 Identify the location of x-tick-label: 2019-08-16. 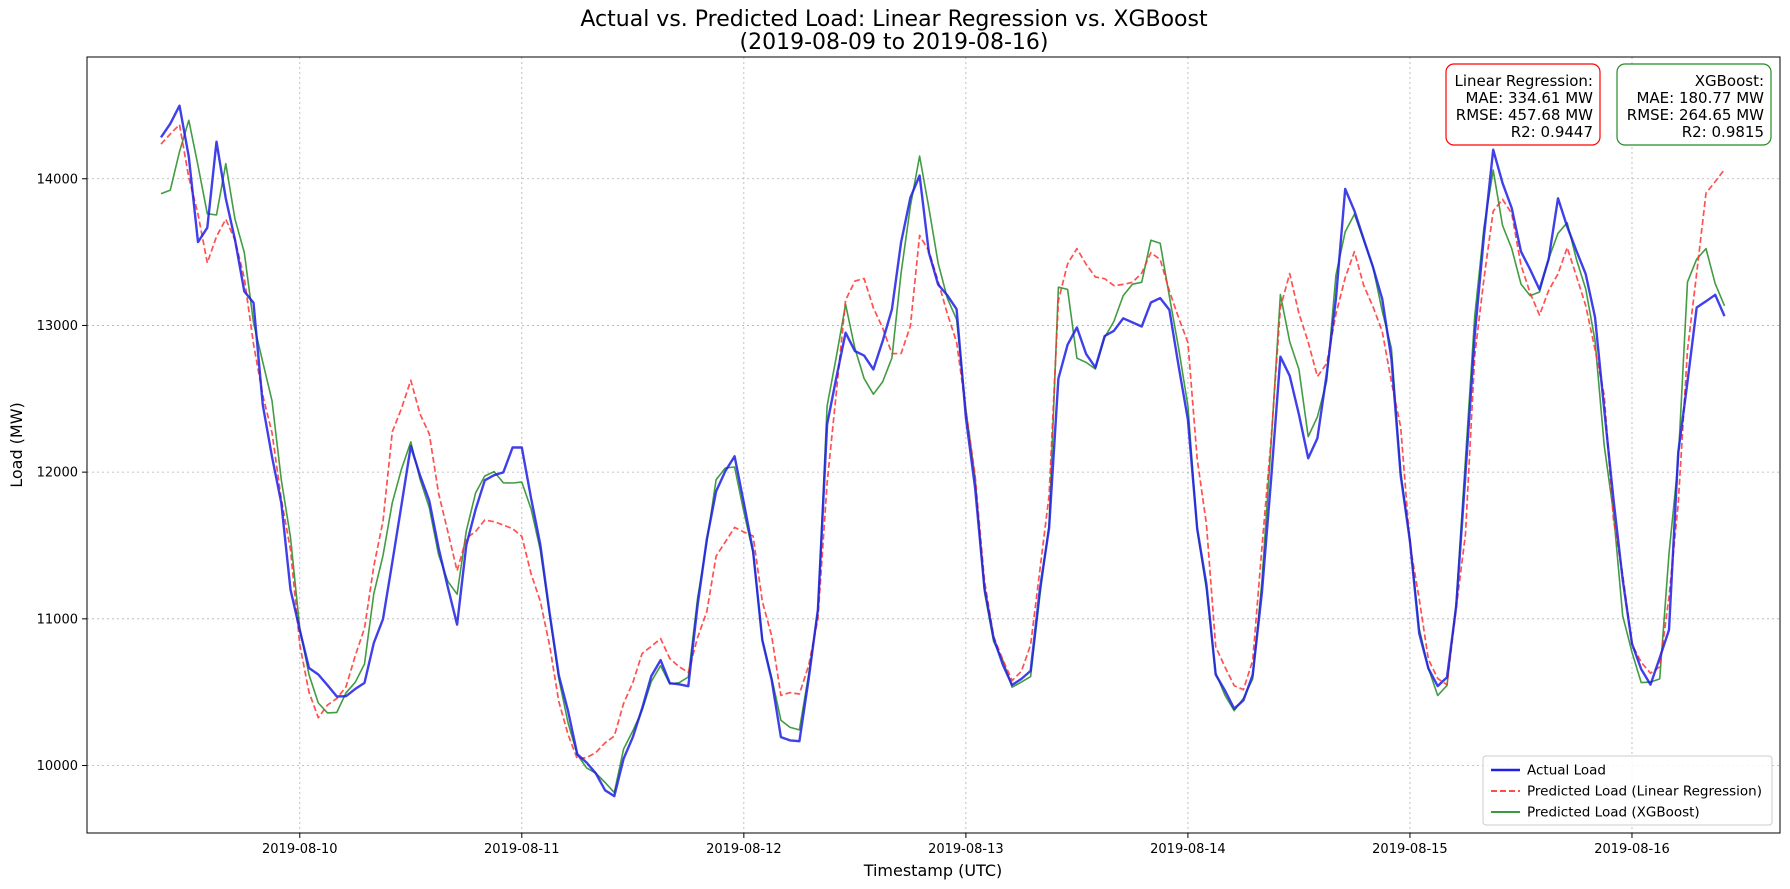
(1632, 849).